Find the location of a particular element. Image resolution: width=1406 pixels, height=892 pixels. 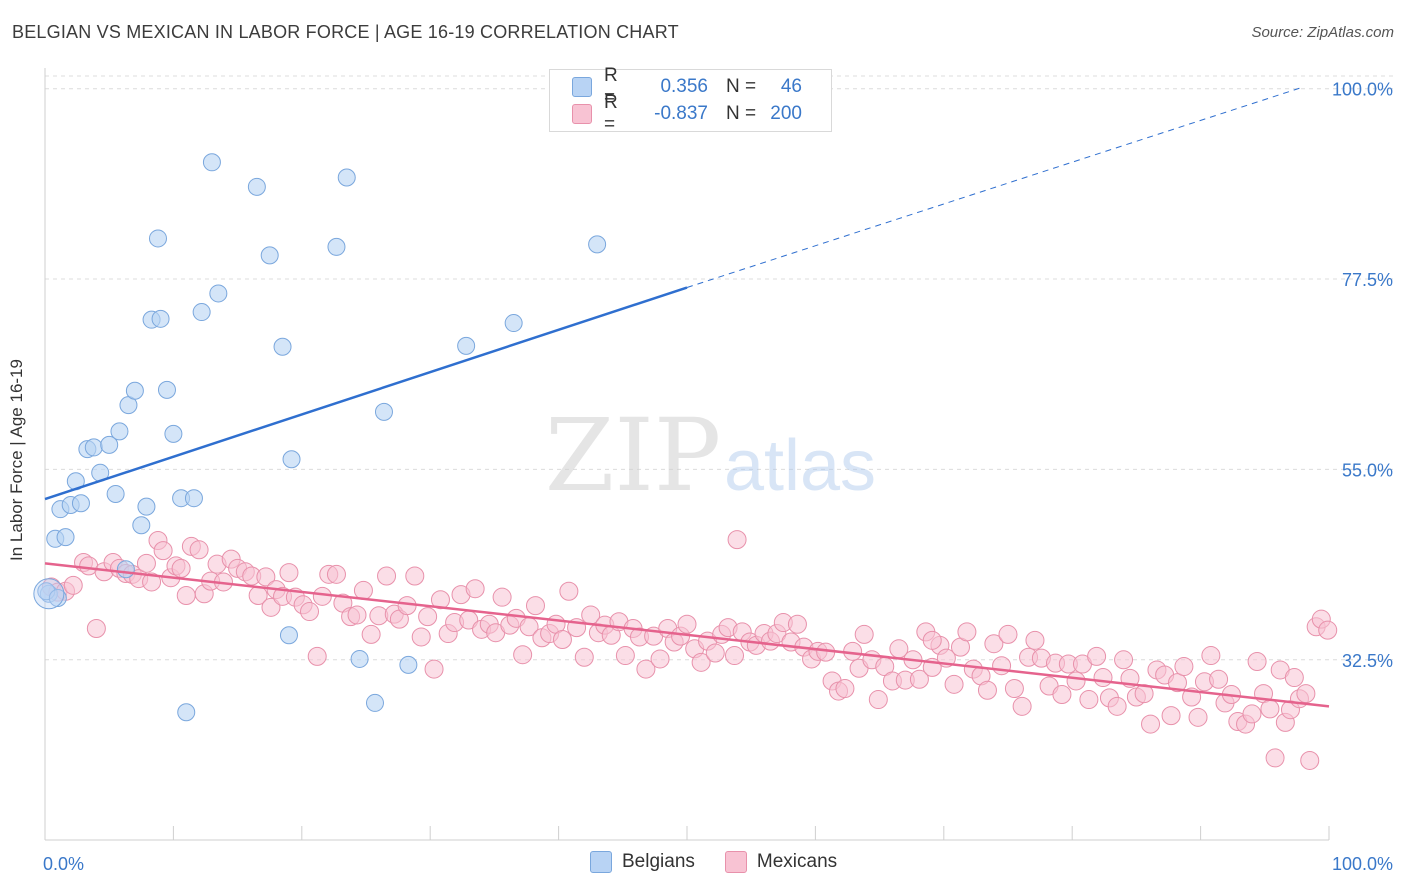

legend-item-mexicans: Mexicans is located at coordinates (781, 862).